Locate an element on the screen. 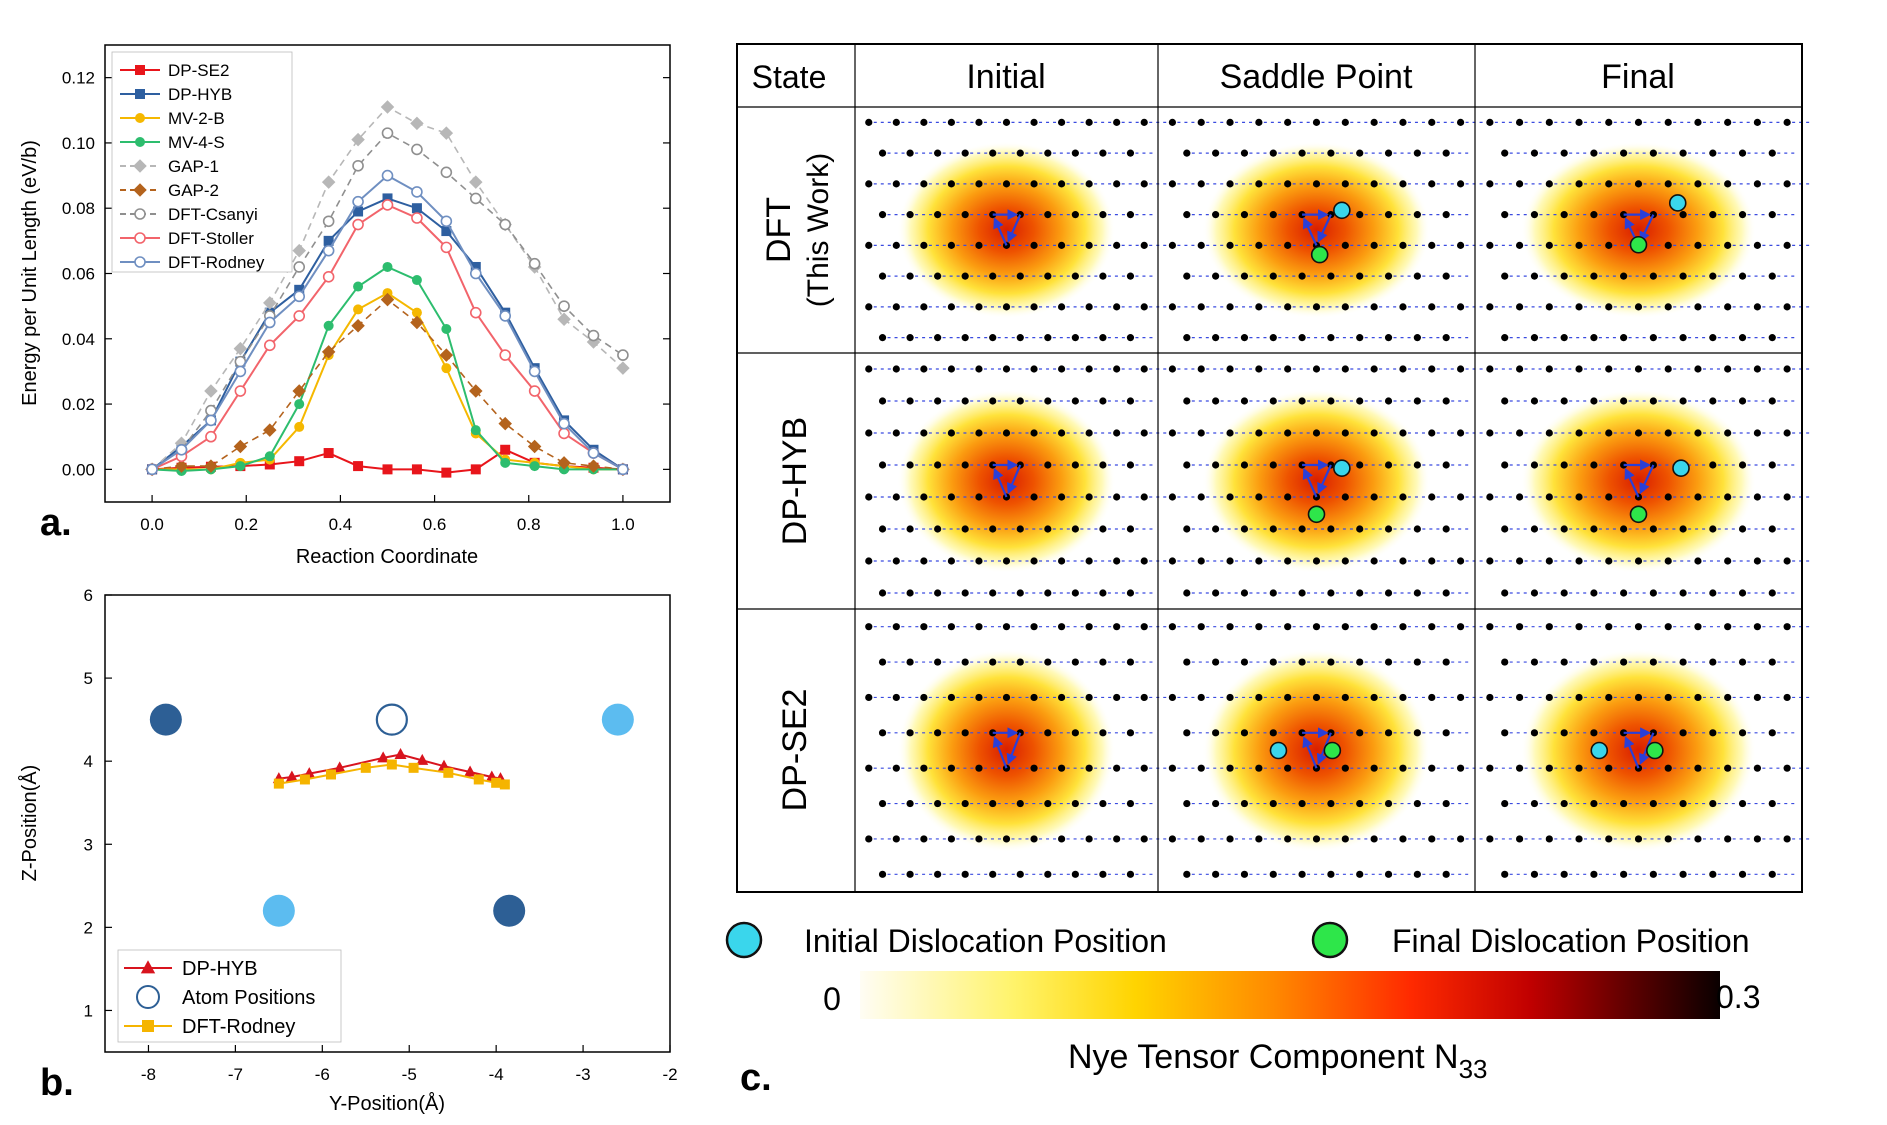  svg-text: DFT is located at coordinates (779, 230).